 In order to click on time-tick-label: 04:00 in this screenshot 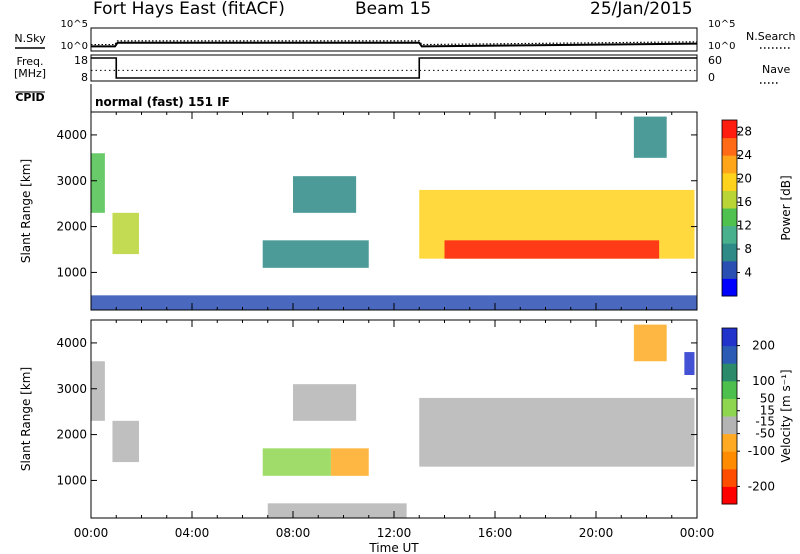, I will do `click(192, 533)`.